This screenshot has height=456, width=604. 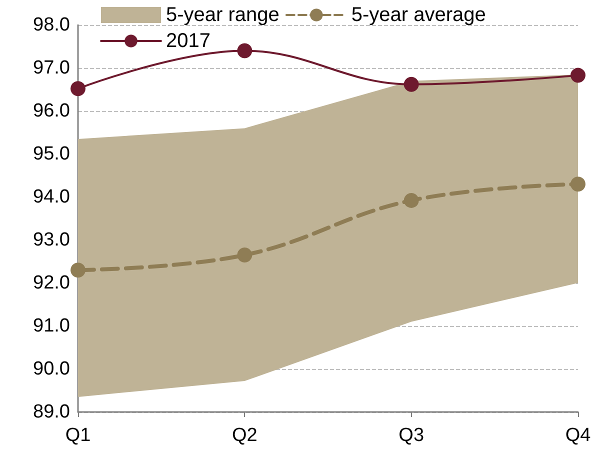 What do you see at coordinates (51, 111) in the screenshot?
I see `y-tick-label: 96.0` at bounding box center [51, 111].